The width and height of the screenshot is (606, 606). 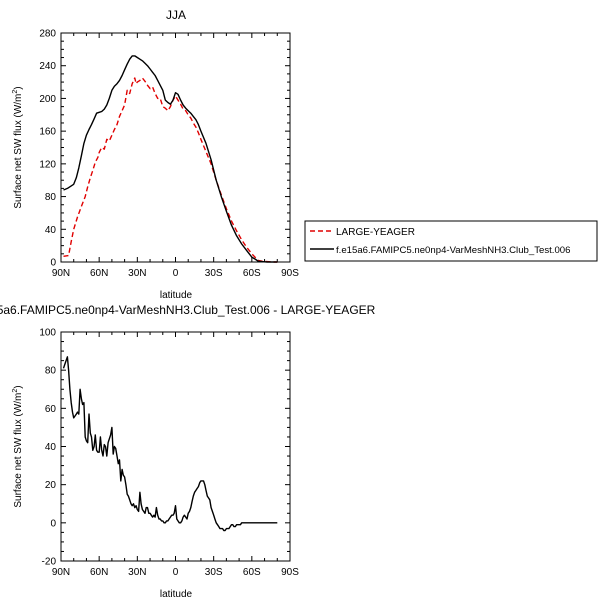 What do you see at coordinates (51, 230) in the screenshot?
I see `top-chart-ytick-label: 40` at bounding box center [51, 230].